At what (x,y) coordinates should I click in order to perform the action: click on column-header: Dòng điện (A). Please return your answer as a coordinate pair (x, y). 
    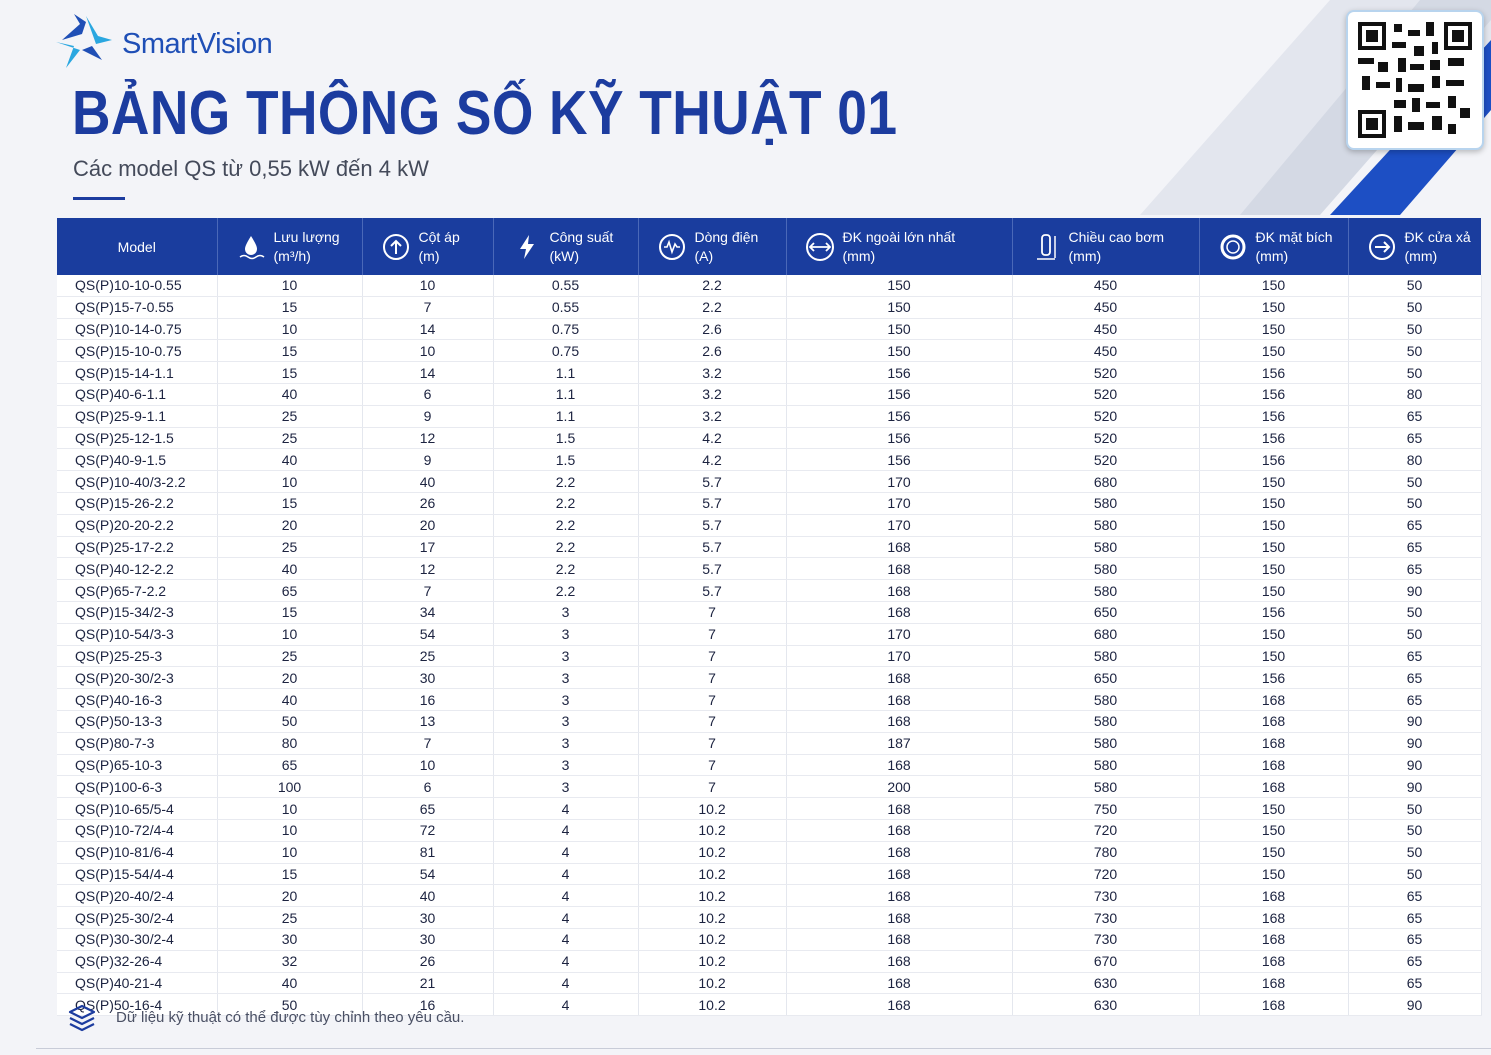
    Looking at the image, I should click on (712, 246).